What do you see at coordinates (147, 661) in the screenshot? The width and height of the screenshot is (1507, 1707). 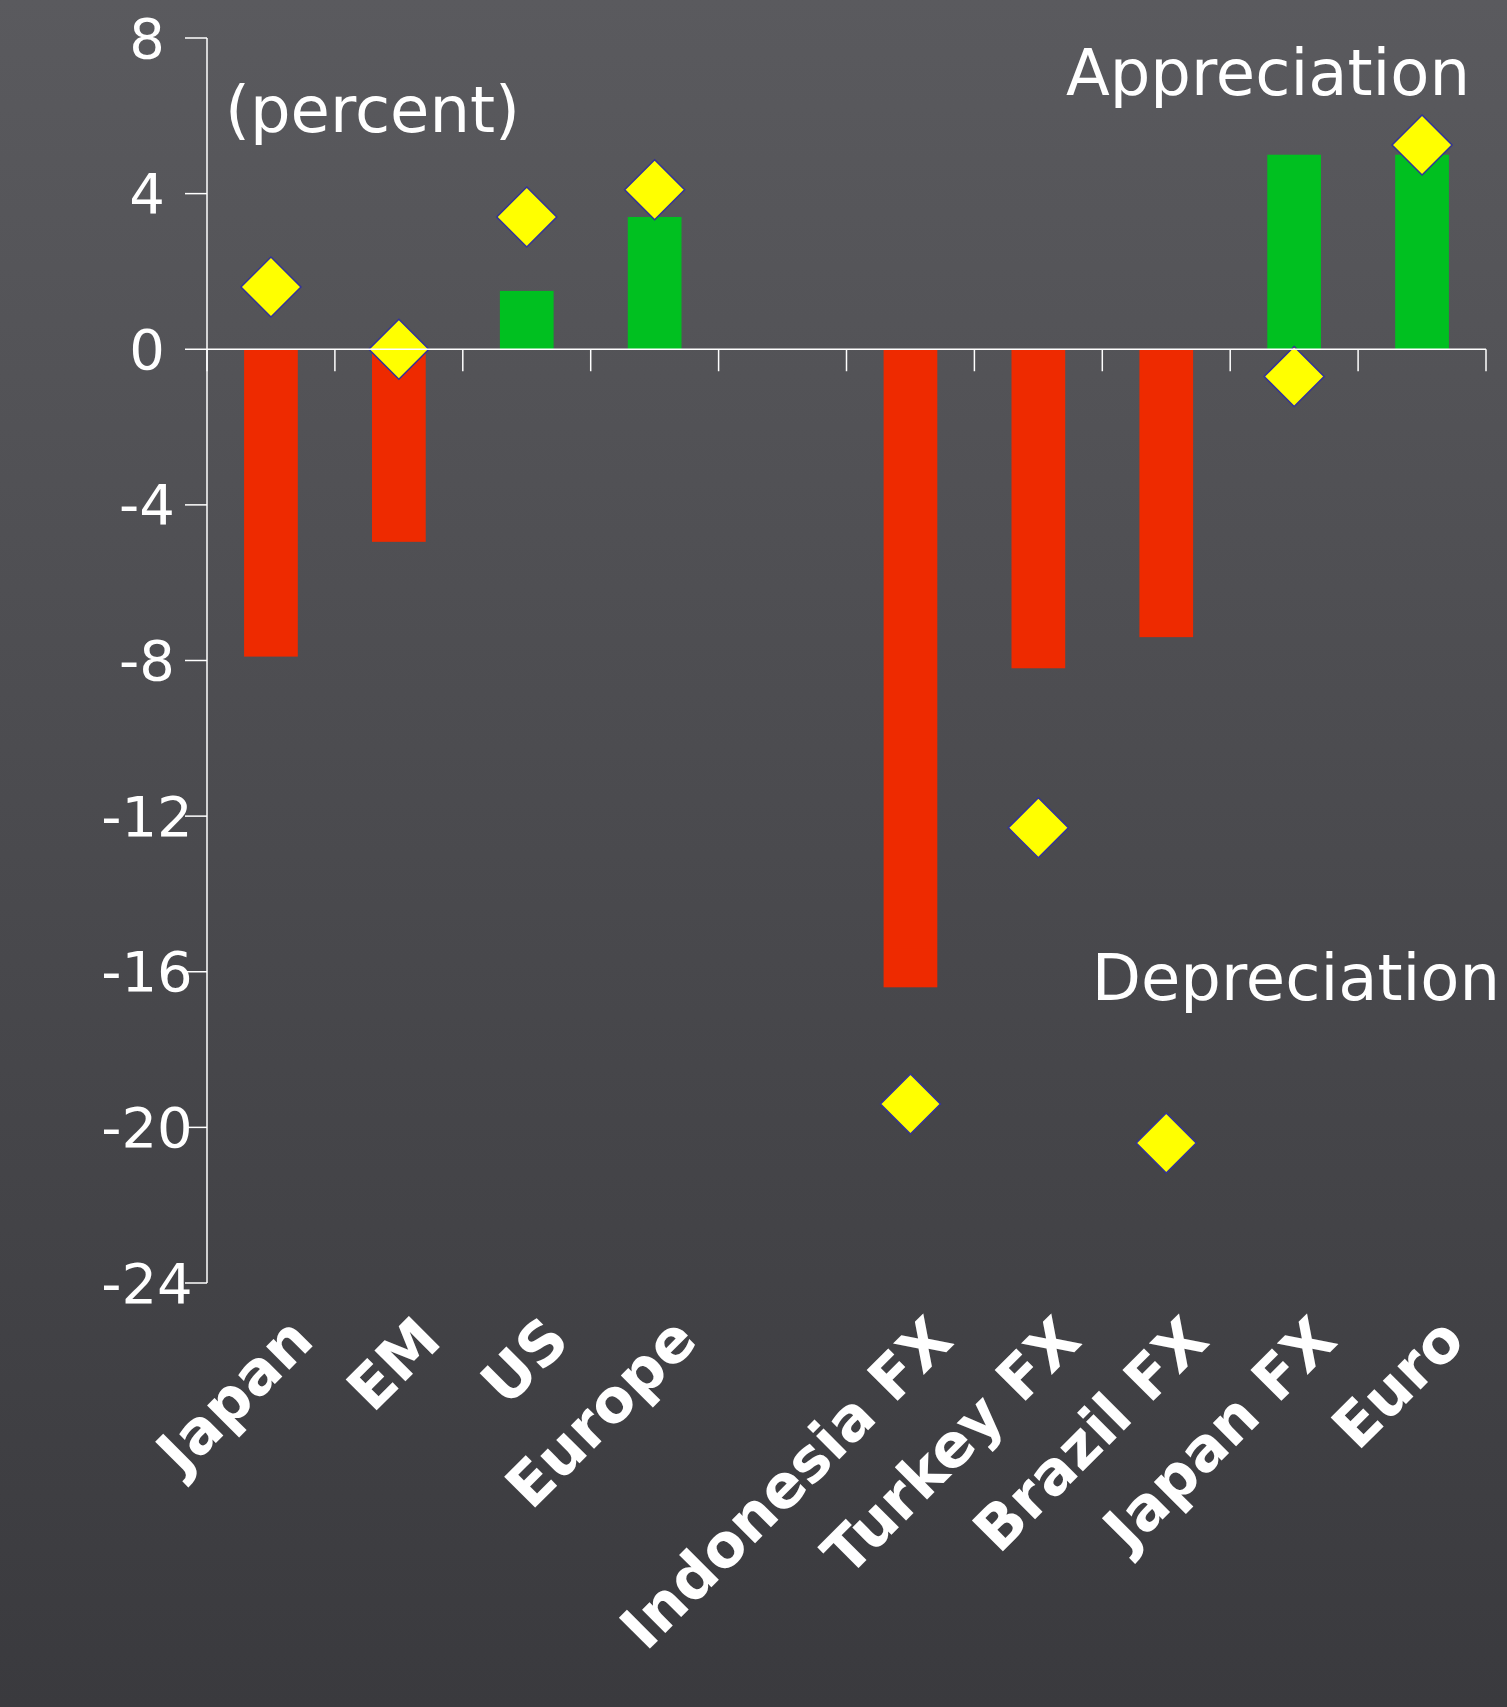 I see `y-tick-label: -8` at bounding box center [147, 661].